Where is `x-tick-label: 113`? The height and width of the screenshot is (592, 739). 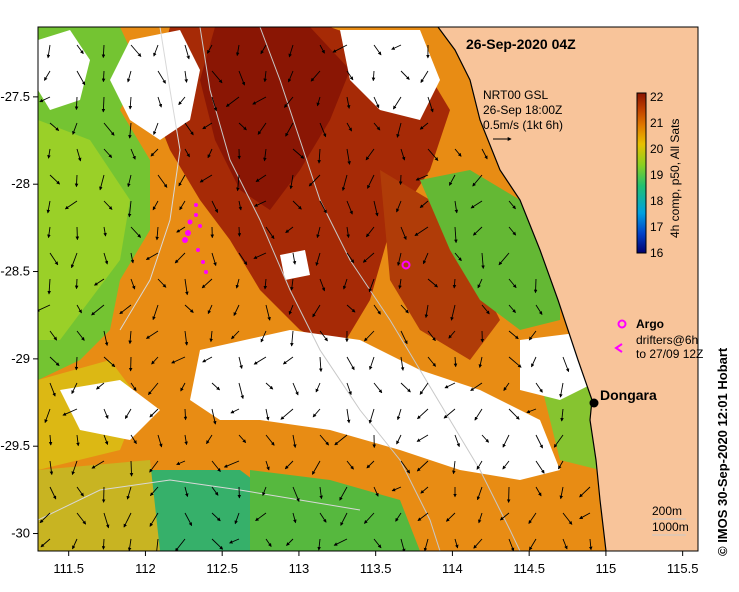 x-tick-label: 113 is located at coordinates (299, 568).